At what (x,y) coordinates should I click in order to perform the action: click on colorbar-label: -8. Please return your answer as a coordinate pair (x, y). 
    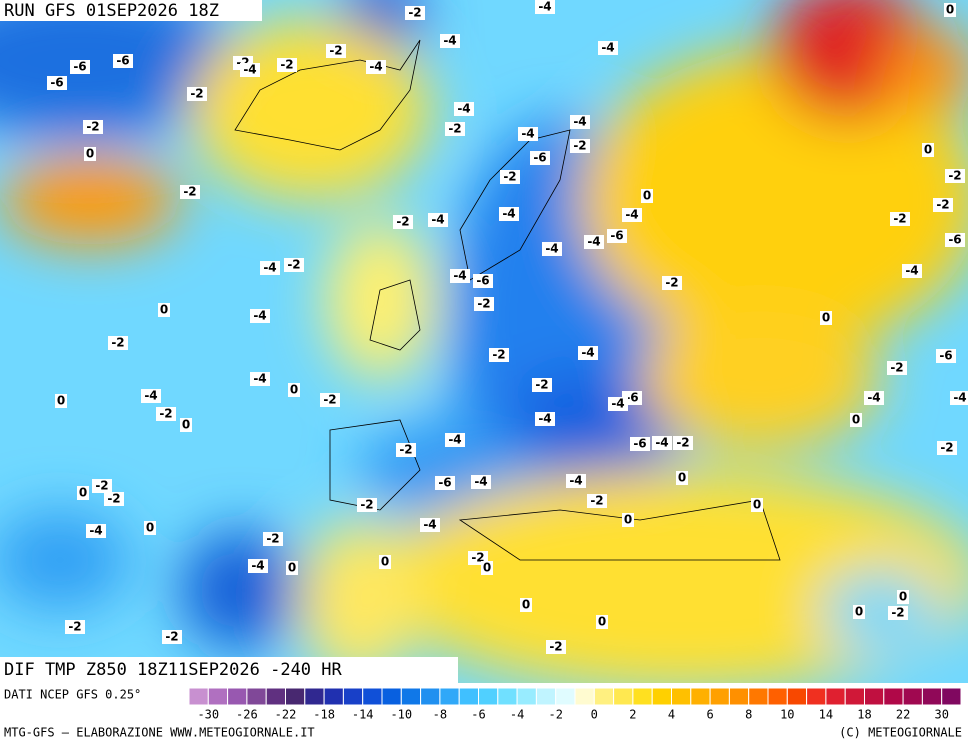
    Looking at the image, I should click on (440, 715).